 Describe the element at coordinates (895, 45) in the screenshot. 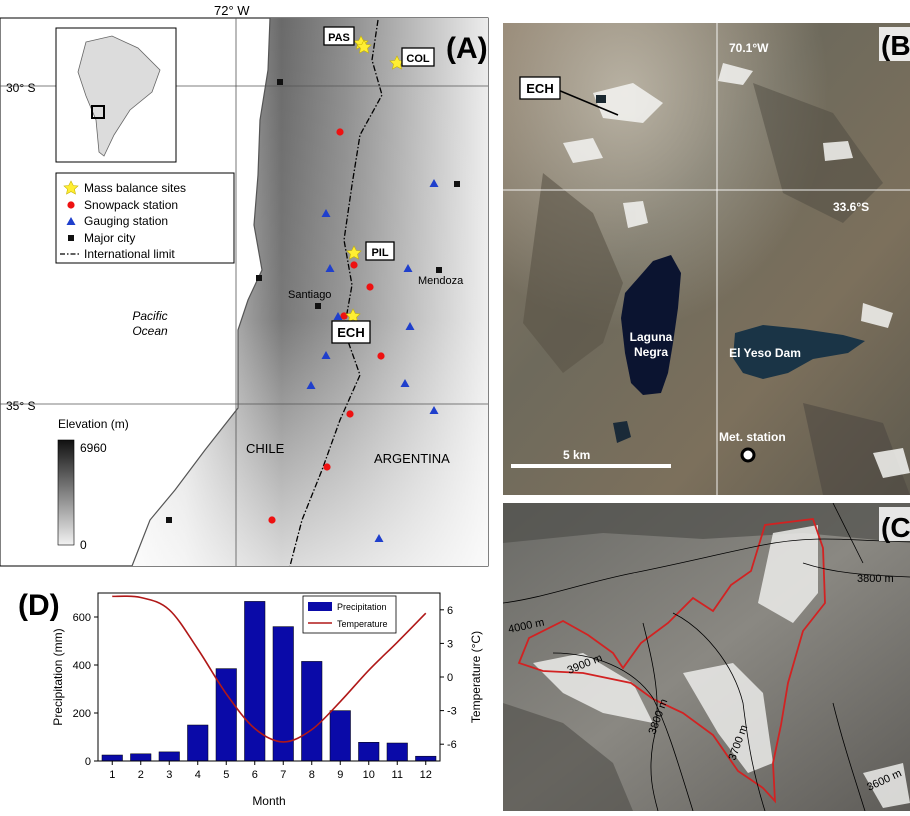

I see `panel-b-letter: (B` at that location.